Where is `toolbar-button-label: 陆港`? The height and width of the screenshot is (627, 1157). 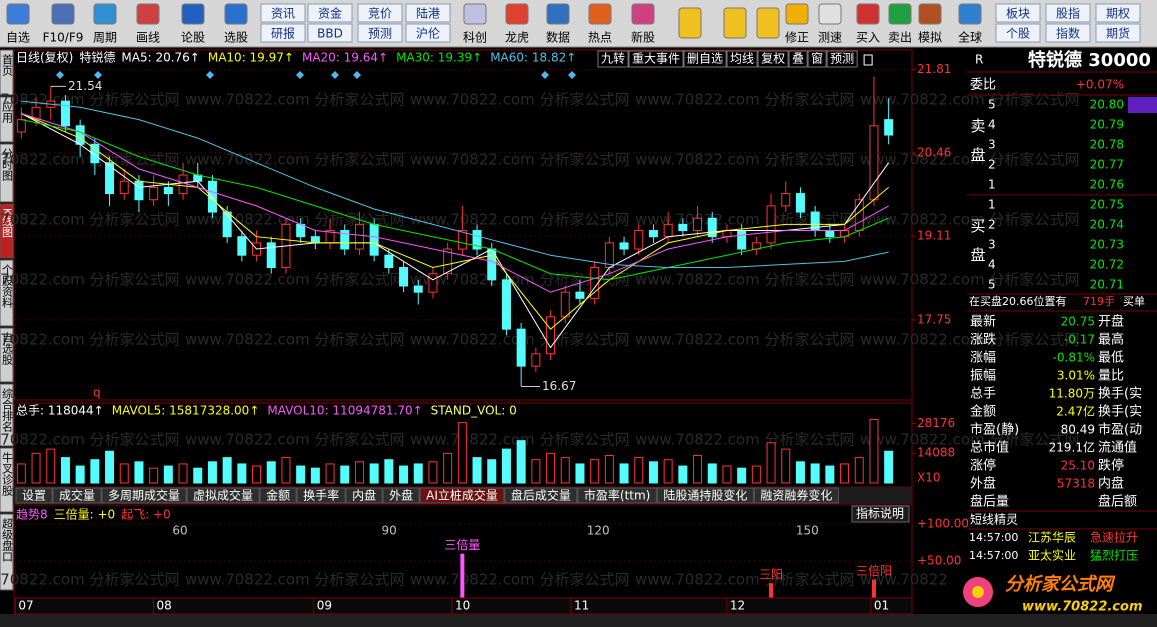 toolbar-button-label: 陆港 is located at coordinates (428, 13).